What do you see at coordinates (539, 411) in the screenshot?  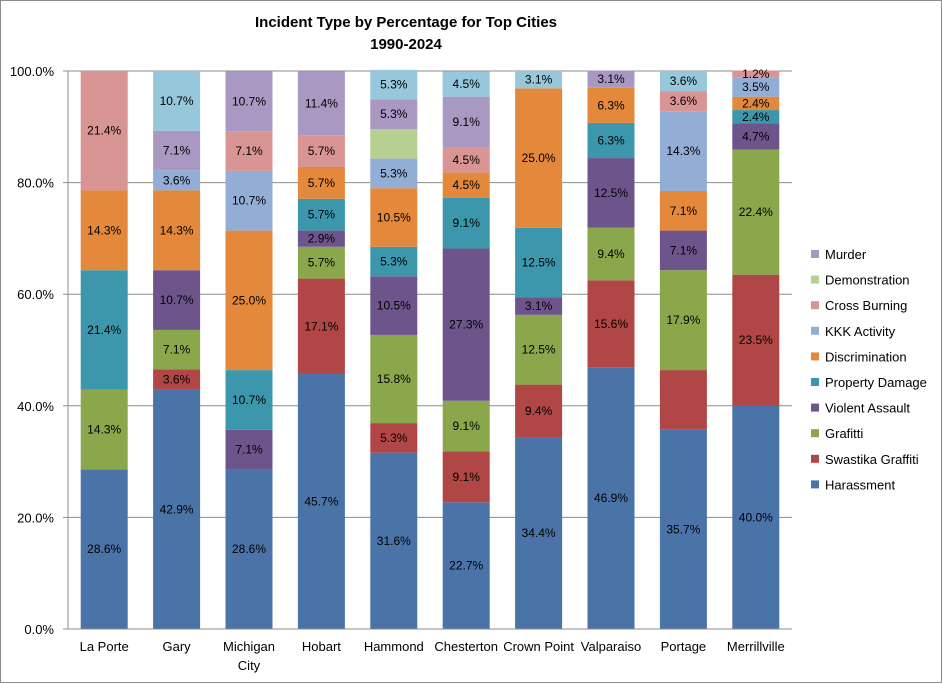 I see `data-label: 9.4%` at bounding box center [539, 411].